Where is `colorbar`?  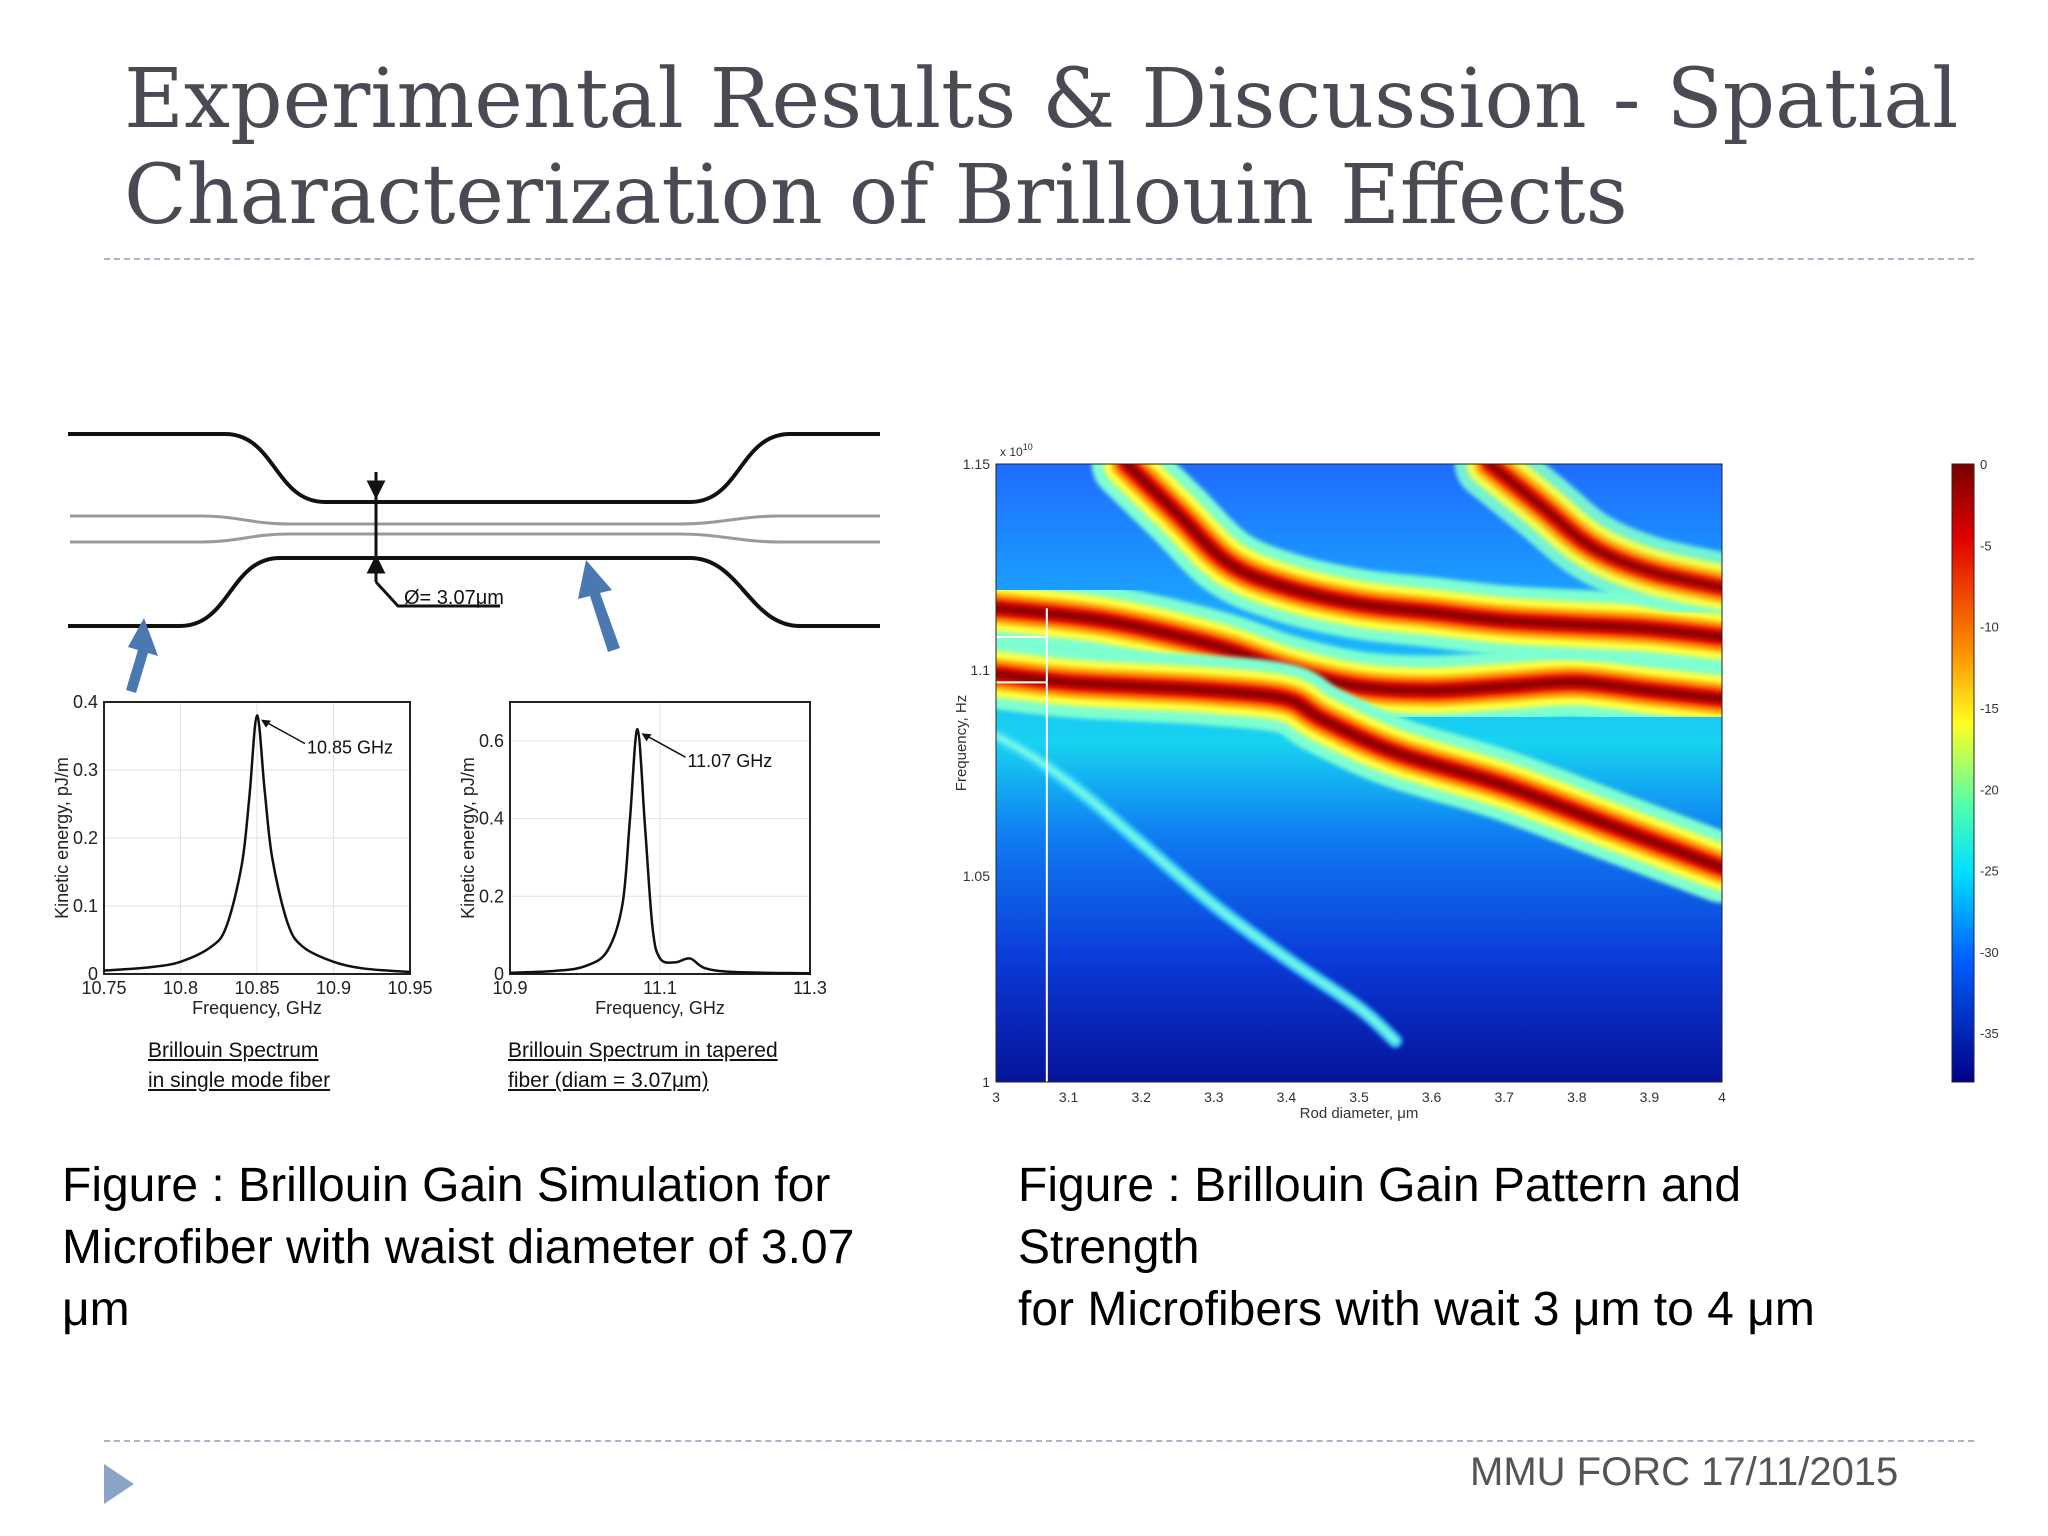 colorbar is located at coordinates (1963, 773).